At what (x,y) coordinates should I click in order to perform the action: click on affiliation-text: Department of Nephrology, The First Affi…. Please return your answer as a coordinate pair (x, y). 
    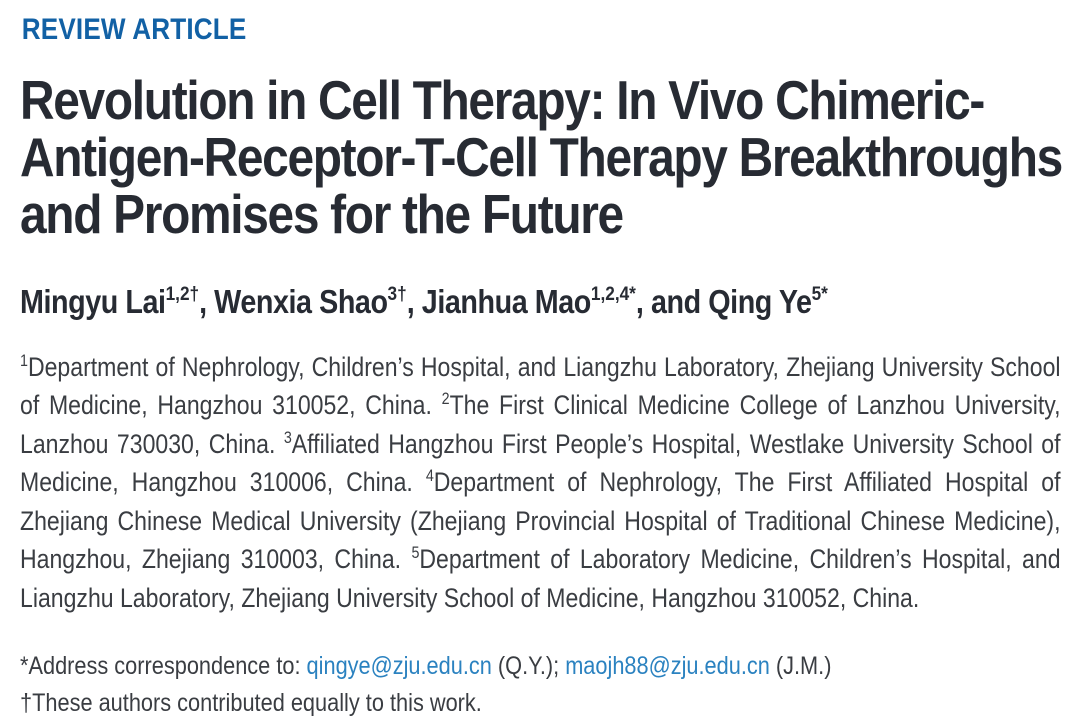
    Looking at the image, I should click on (540, 521).